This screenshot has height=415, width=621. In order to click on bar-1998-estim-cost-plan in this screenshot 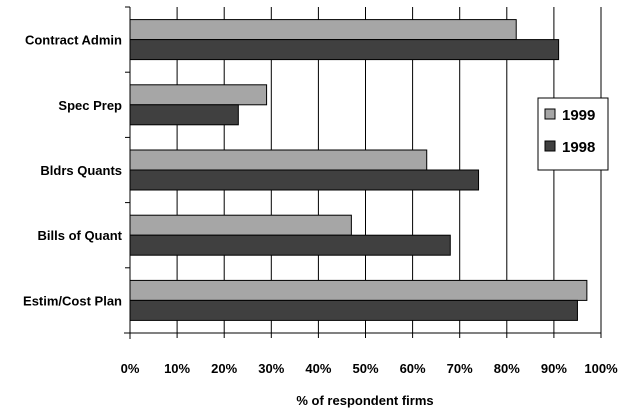, I will do `click(353, 310)`.